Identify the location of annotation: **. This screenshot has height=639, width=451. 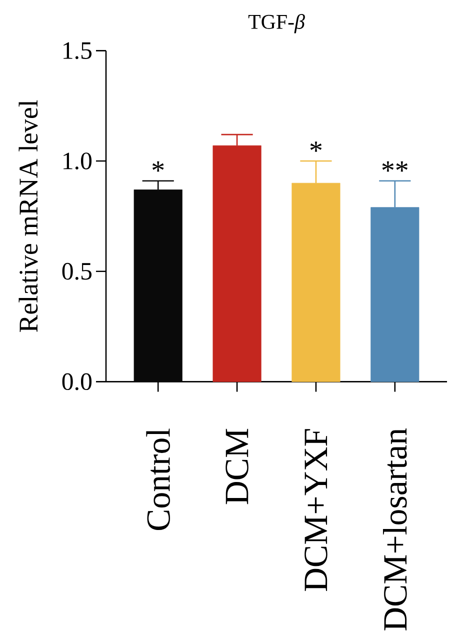
(395, 166).